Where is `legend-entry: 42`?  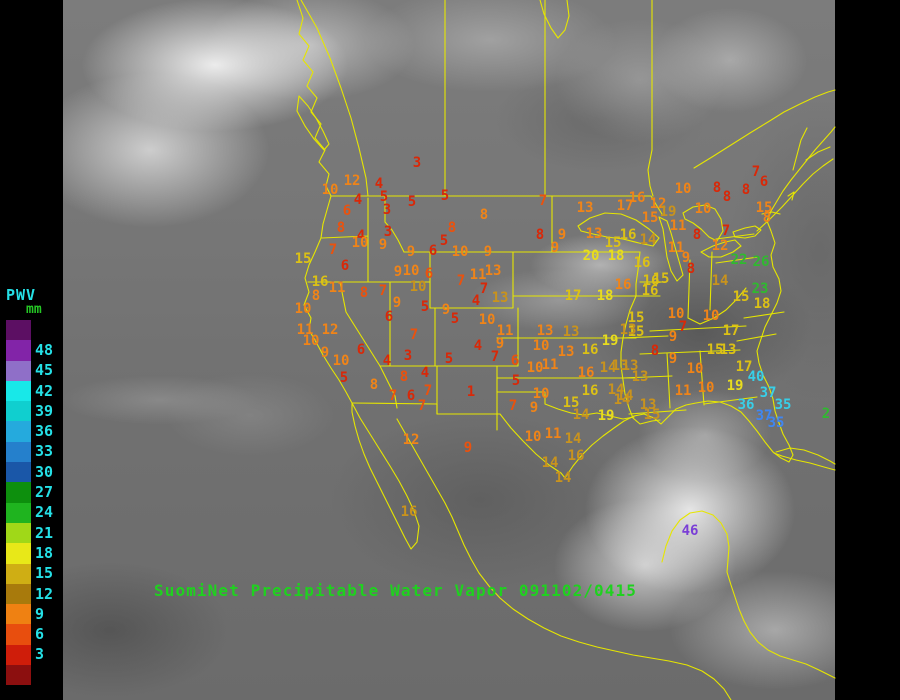 legend-entry: 42 is located at coordinates (30, 391).